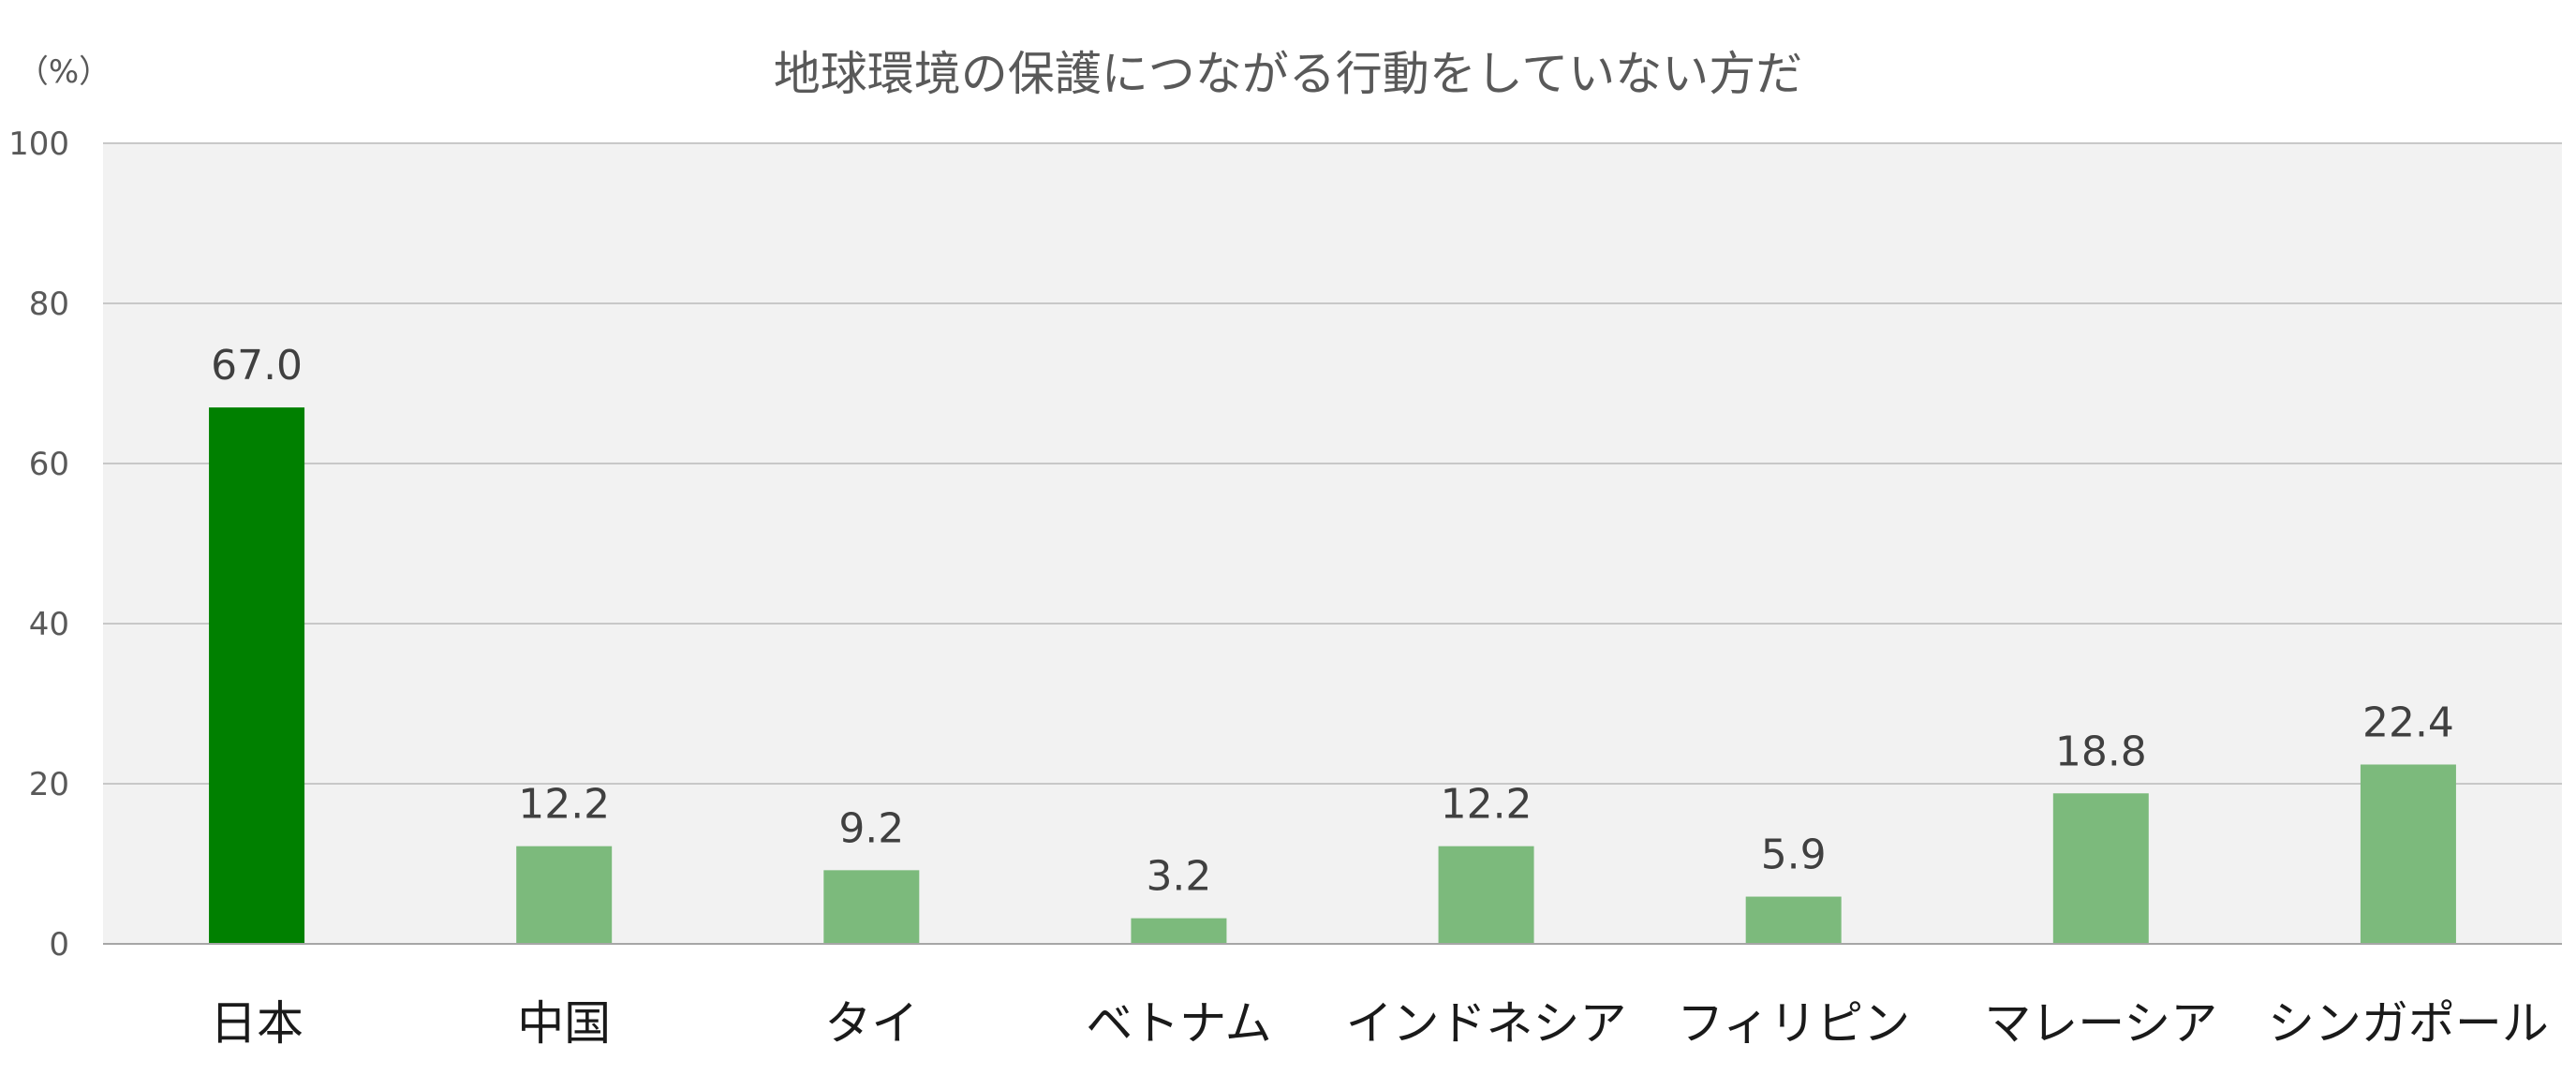  I want to click on chart-title: 地球環境の保護につながる行動をしていない方だ, so click(1288, 74).